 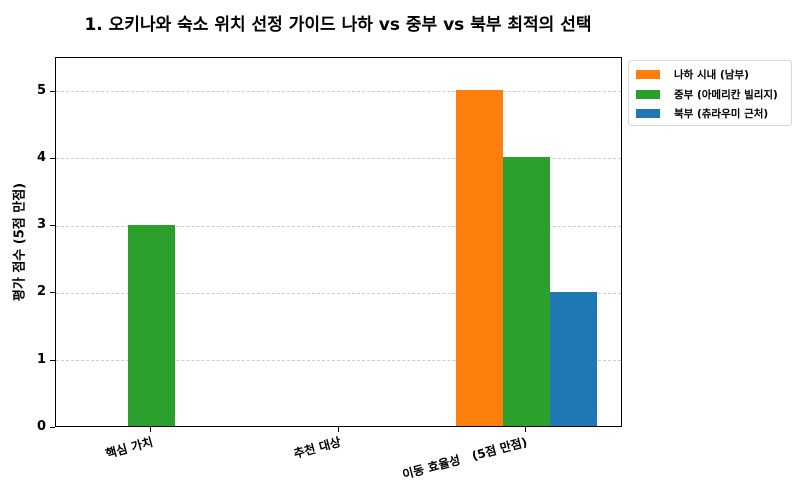 I want to click on legend-label-central: 중부 (아메리칸 빌리지), so click(x=726, y=94).